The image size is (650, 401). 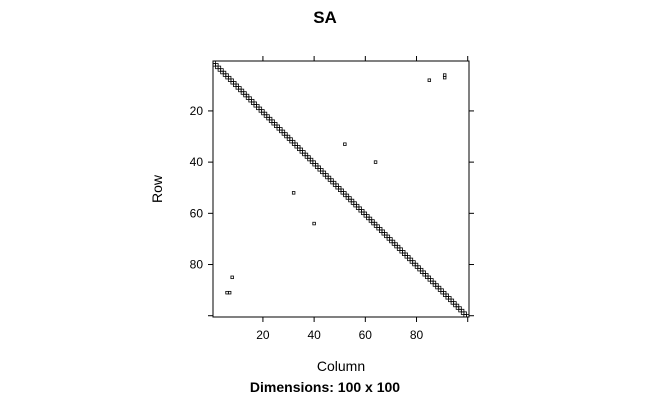 I want to click on x-tick-label: 20, so click(x=263, y=335).